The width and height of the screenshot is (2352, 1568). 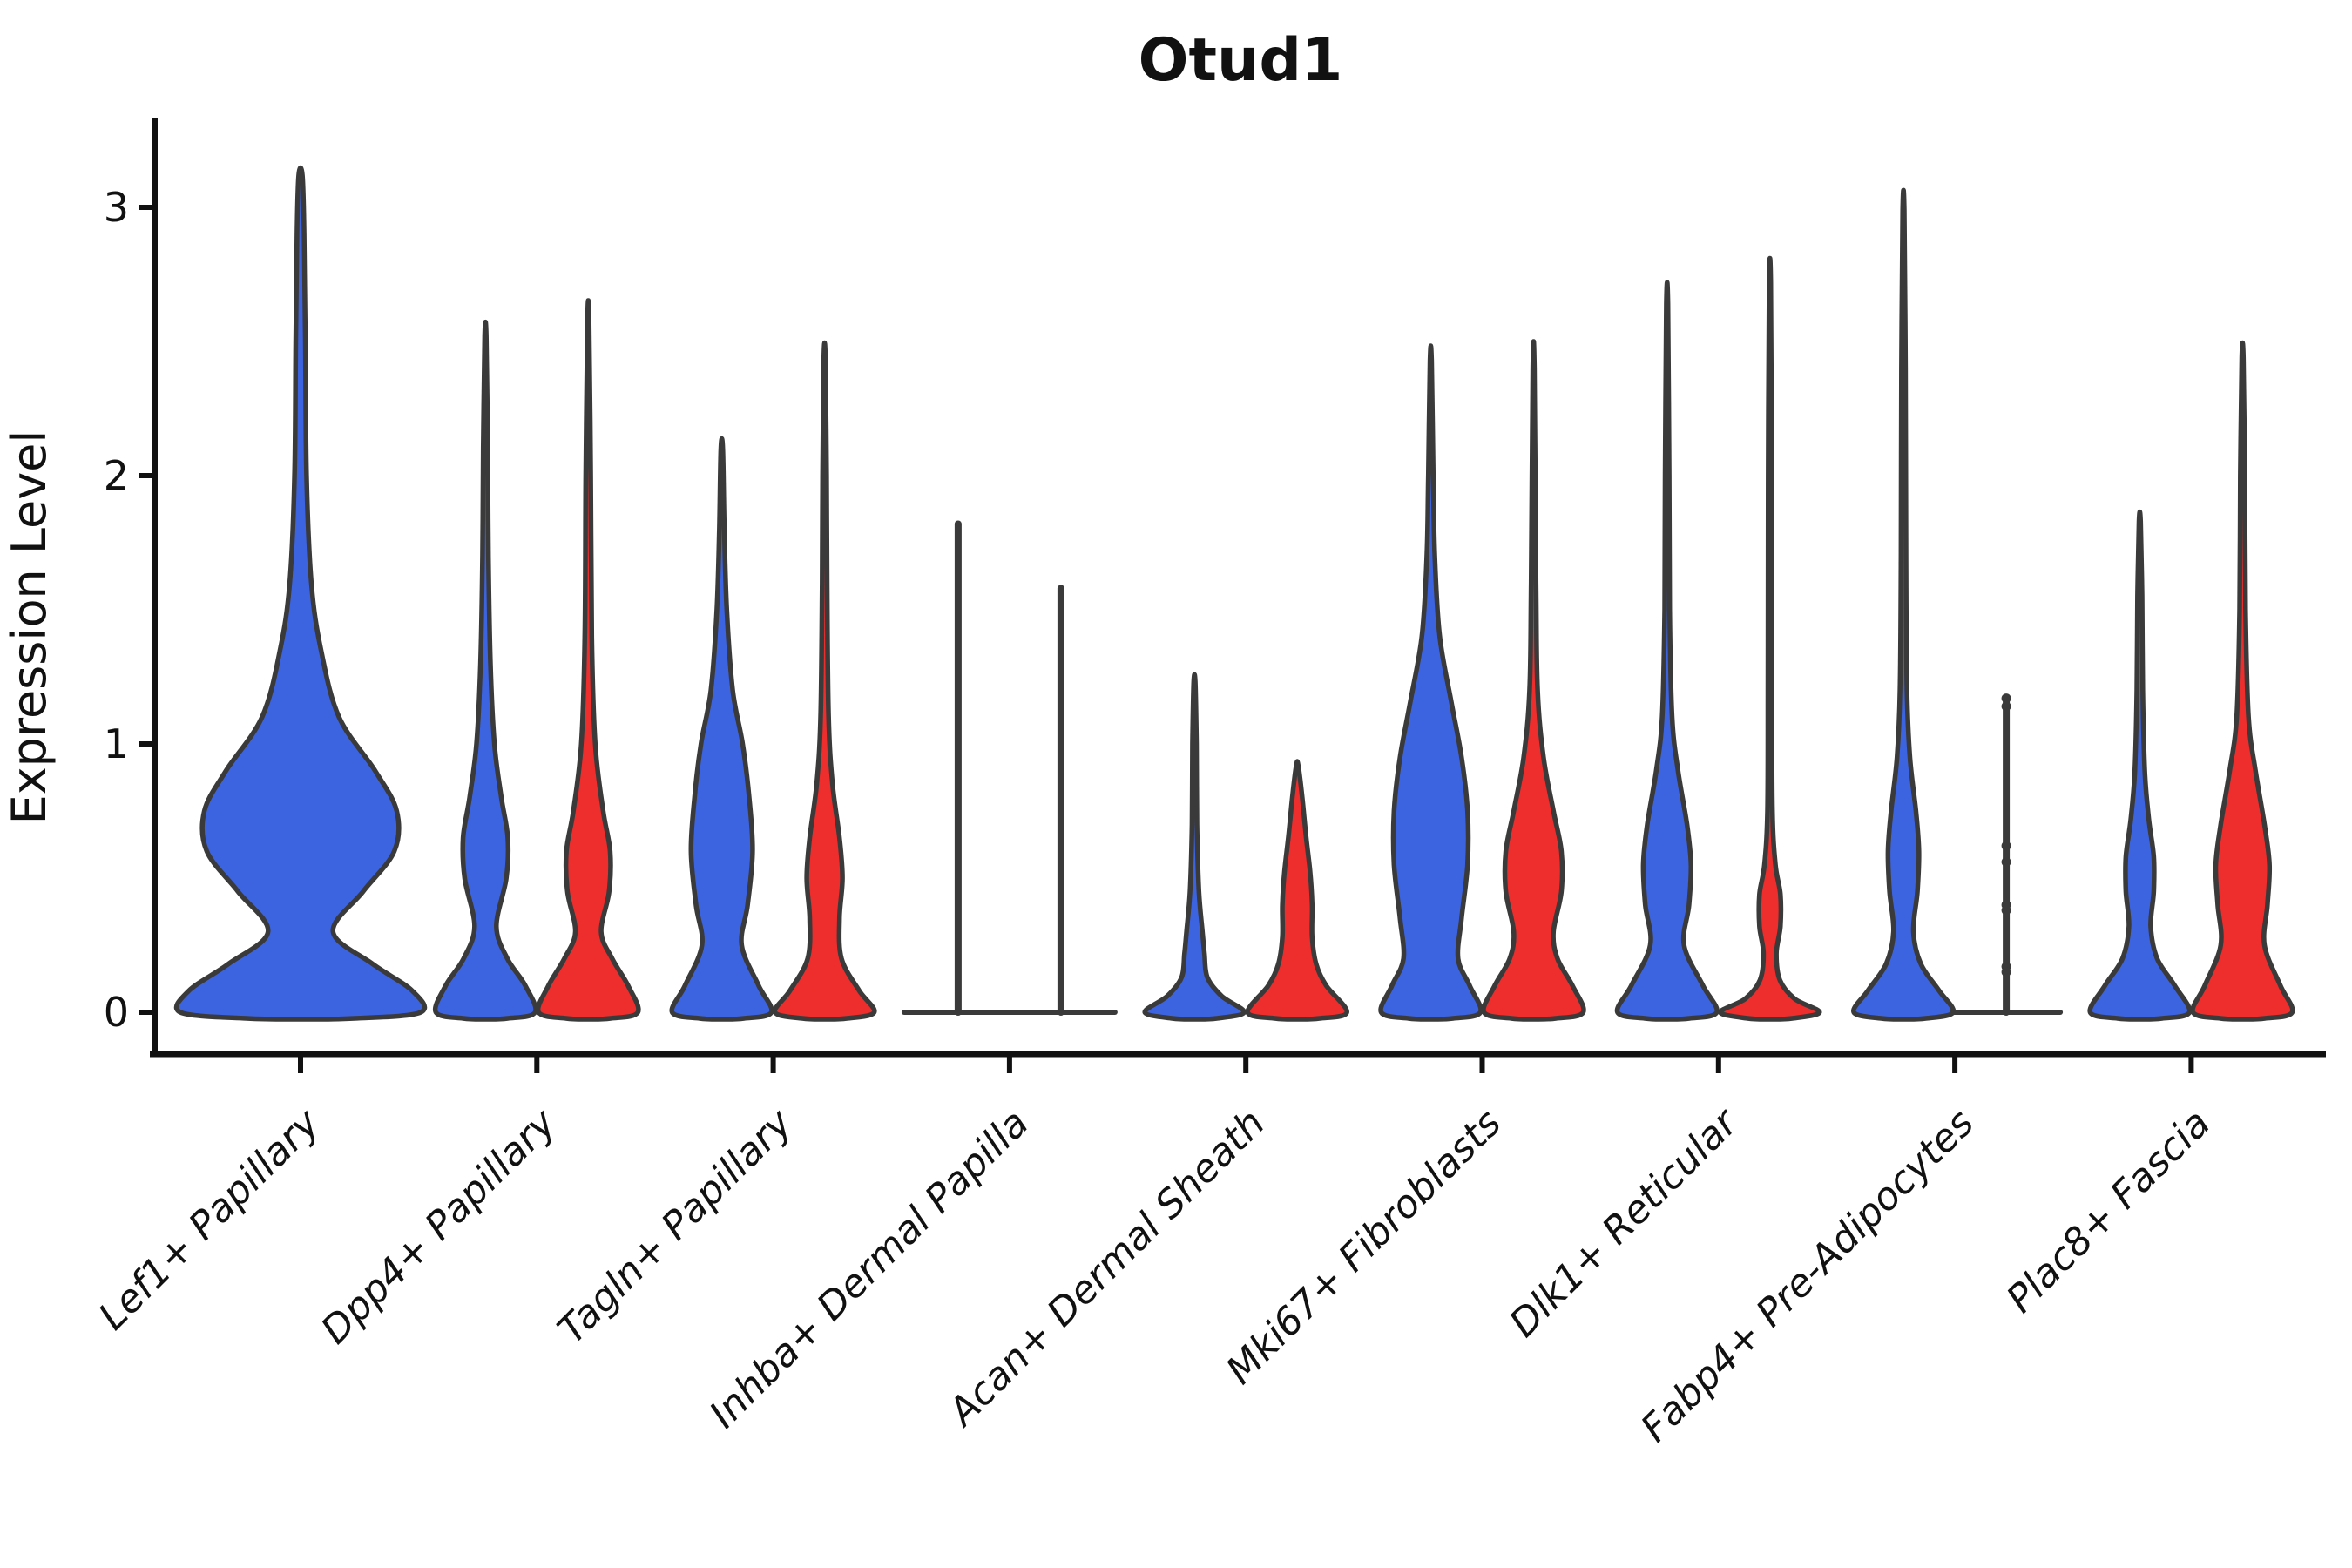 What do you see at coordinates (1667, 651) in the screenshot?
I see `violin-dlk1-reticular-blue` at bounding box center [1667, 651].